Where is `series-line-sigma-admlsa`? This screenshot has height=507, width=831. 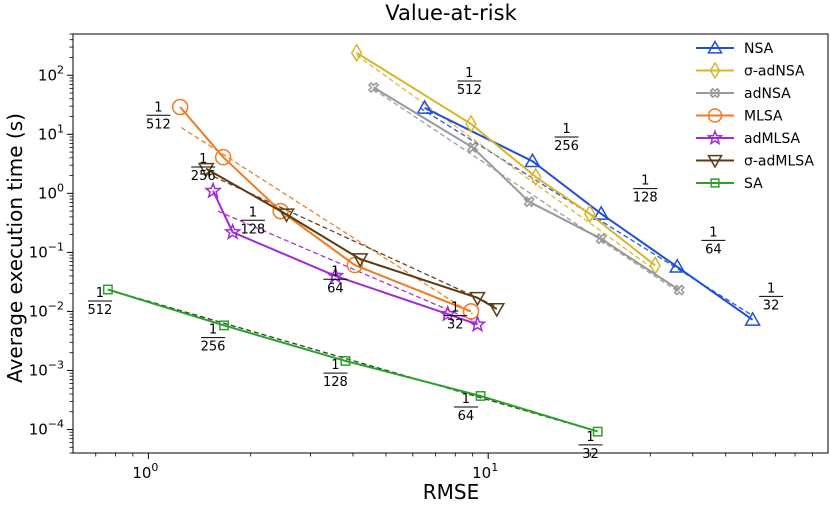
series-line-sigma-admlsa is located at coordinates (351, 238).